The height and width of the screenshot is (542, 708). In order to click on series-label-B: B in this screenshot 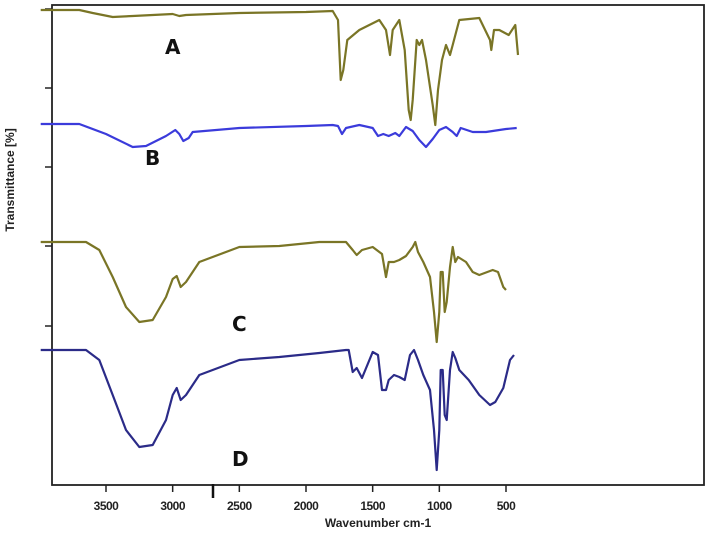, I will do `click(152, 158)`.